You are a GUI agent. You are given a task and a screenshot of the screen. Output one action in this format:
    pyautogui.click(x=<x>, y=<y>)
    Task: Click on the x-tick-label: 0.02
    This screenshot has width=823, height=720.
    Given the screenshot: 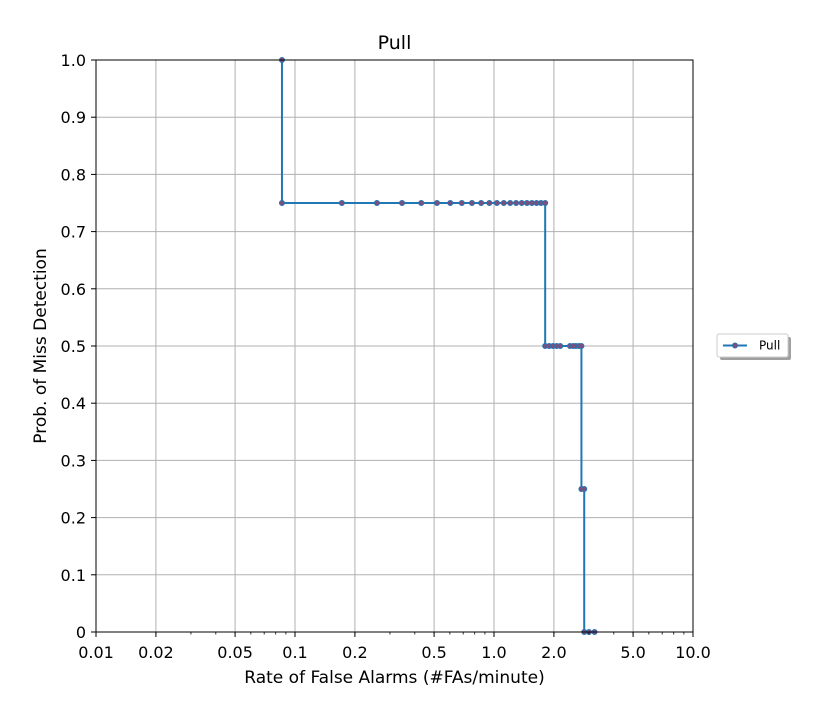 What is the action you would take?
    pyautogui.click(x=156, y=652)
    